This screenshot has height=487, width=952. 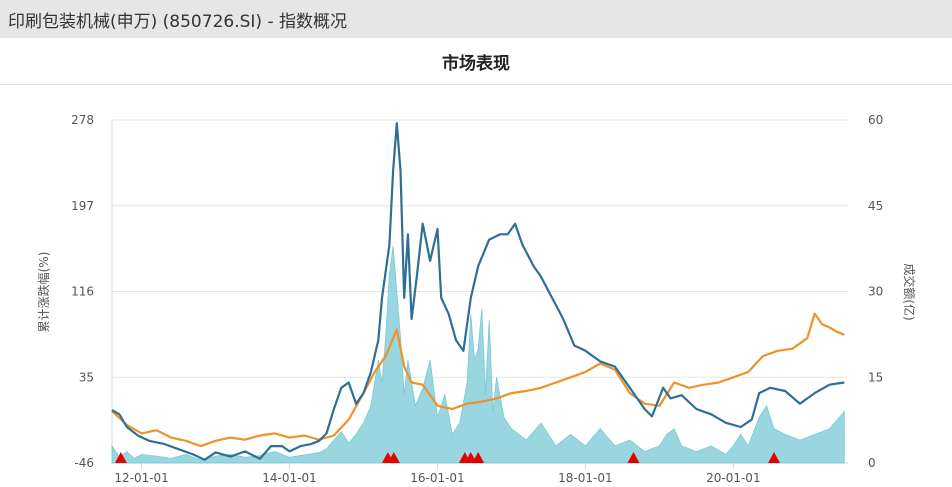 I want to click on right-axis-ticks: 60 45 30 15 0, so click(x=875, y=291).